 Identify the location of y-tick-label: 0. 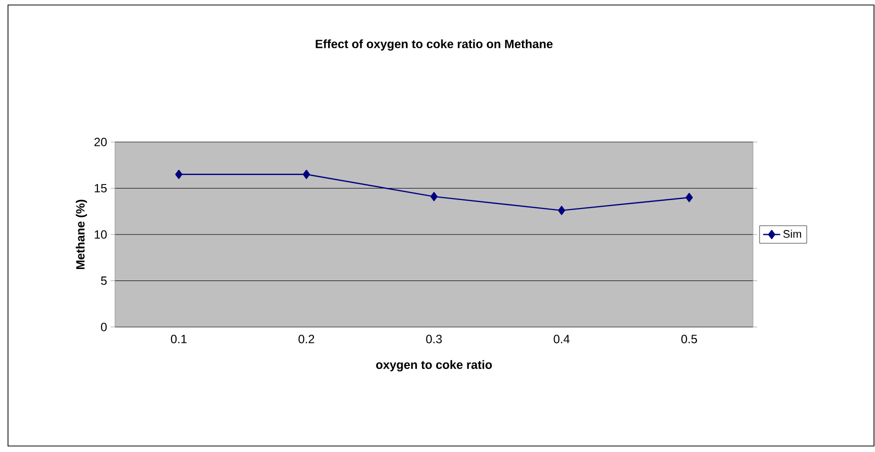
(104, 327).